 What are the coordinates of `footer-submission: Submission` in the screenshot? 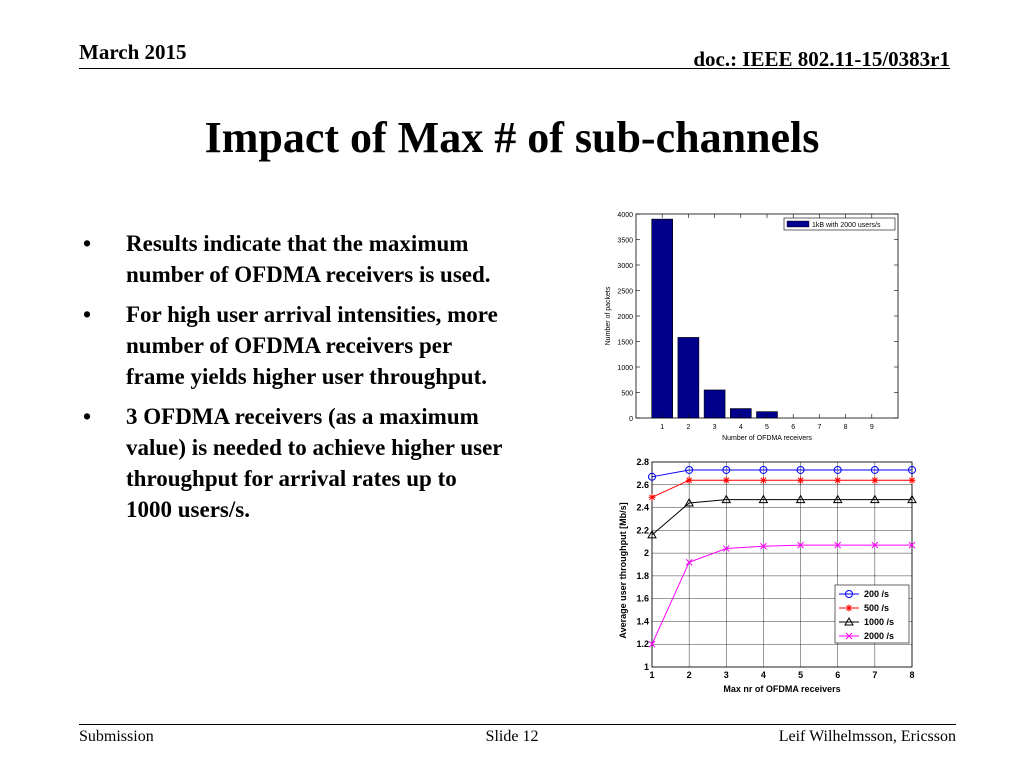 It's located at (116, 736).